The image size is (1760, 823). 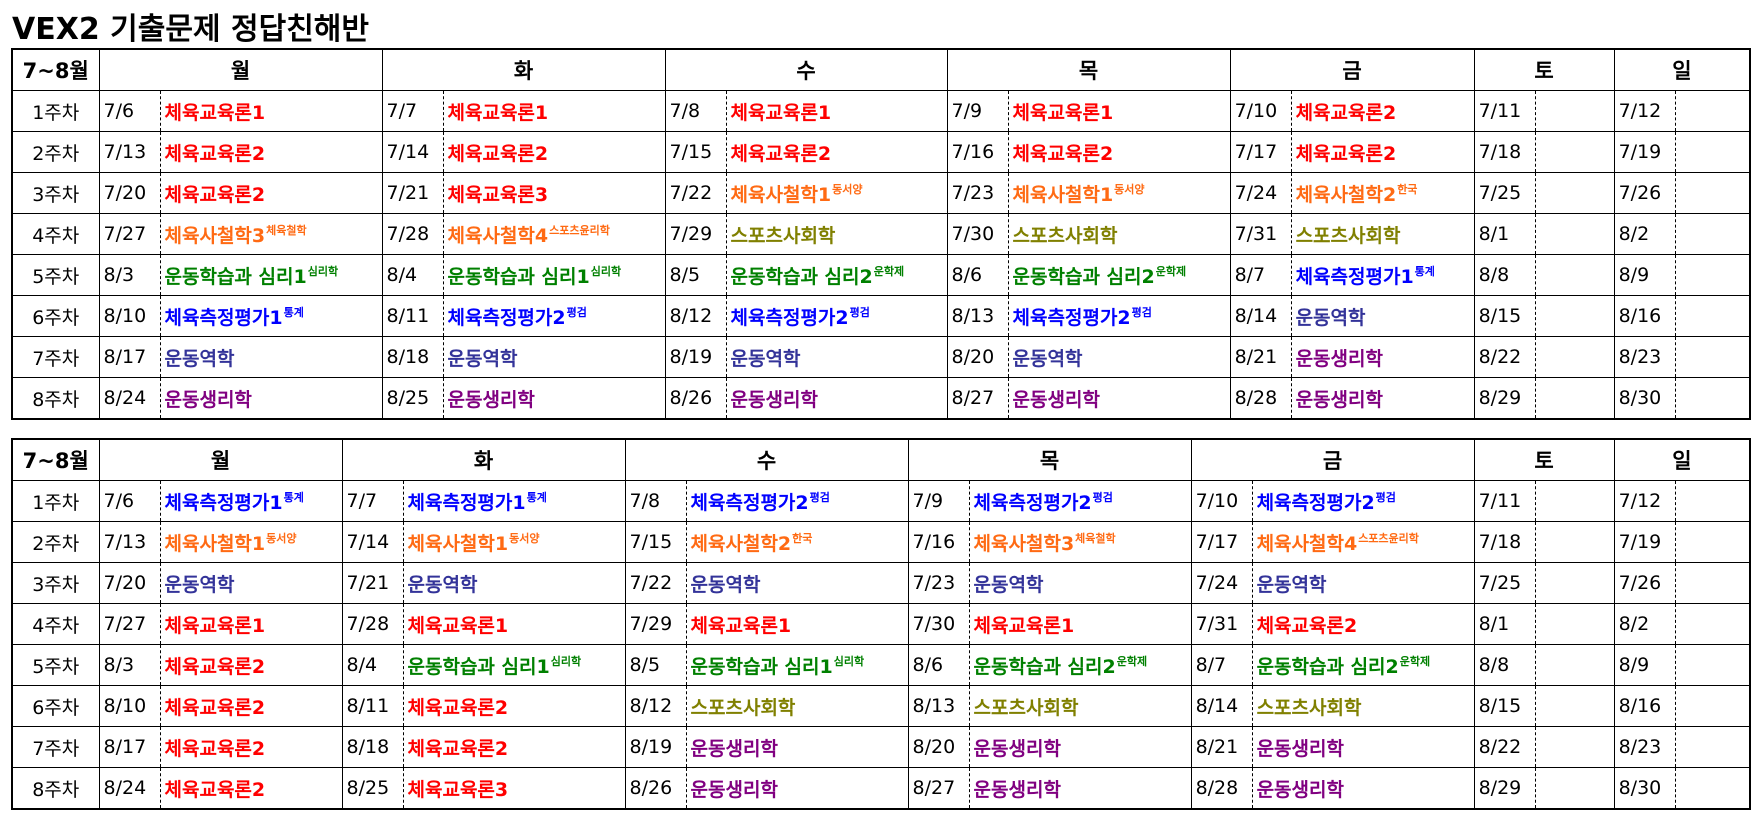 What do you see at coordinates (1024, 543) in the screenshot?
I see `subject-name: 체육사철학3` at bounding box center [1024, 543].